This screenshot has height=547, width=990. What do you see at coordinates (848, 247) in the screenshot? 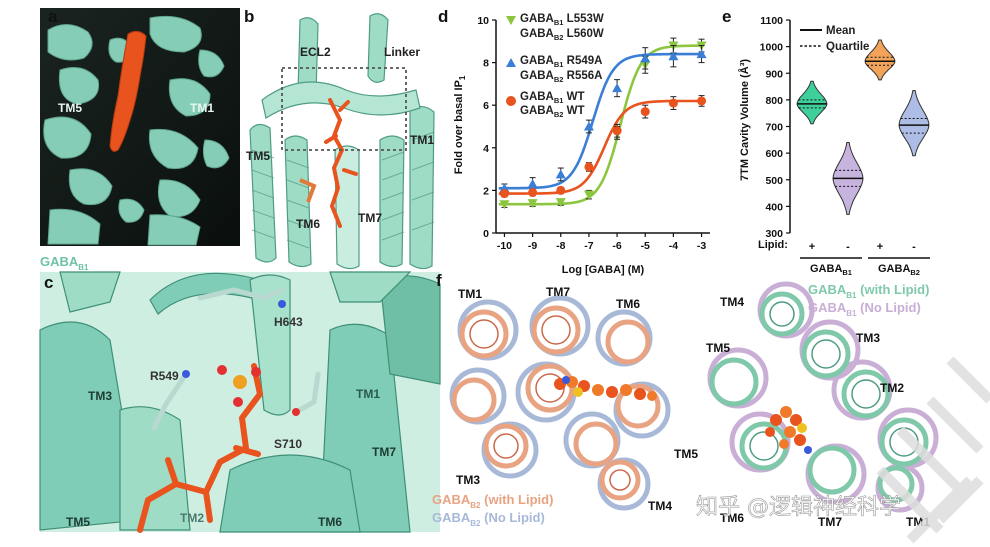
I see `lipid-sign-2: -` at bounding box center [848, 247].